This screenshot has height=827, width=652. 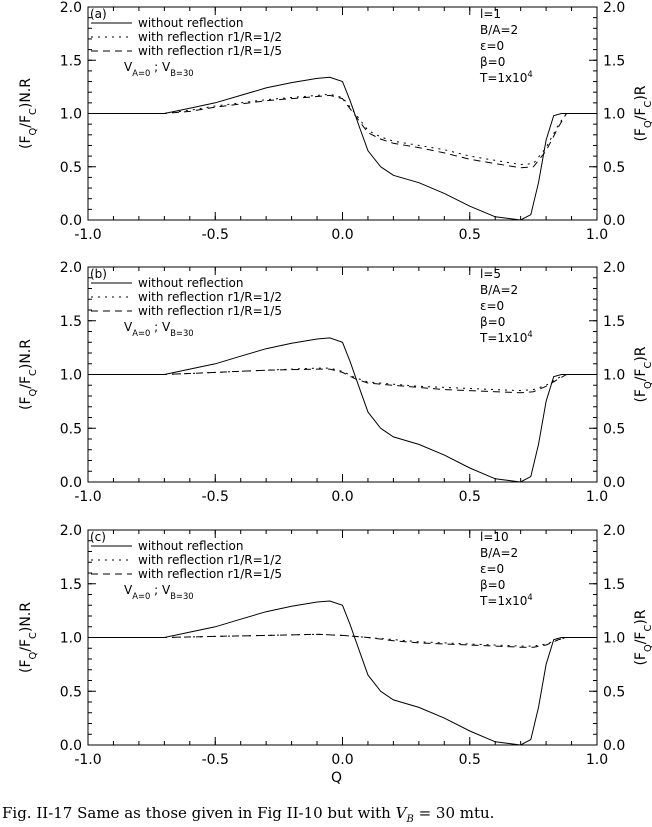 What do you see at coordinates (336, 778) in the screenshot?
I see `x-axis-label: Q` at bounding box center [336, 778].